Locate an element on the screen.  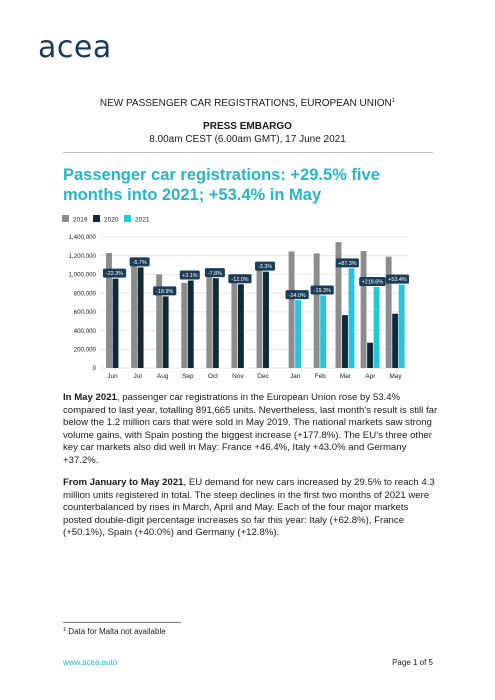
change-label-Nov: -12.0% is located at coordinates (239, 280).